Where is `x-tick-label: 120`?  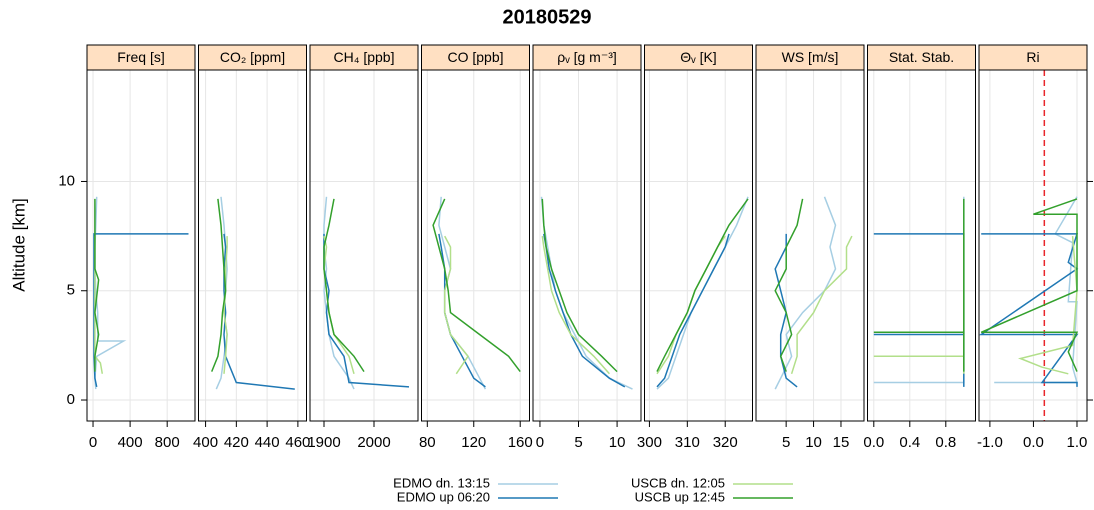 x-tick-label: 120 is located at coordinates (473, 442).